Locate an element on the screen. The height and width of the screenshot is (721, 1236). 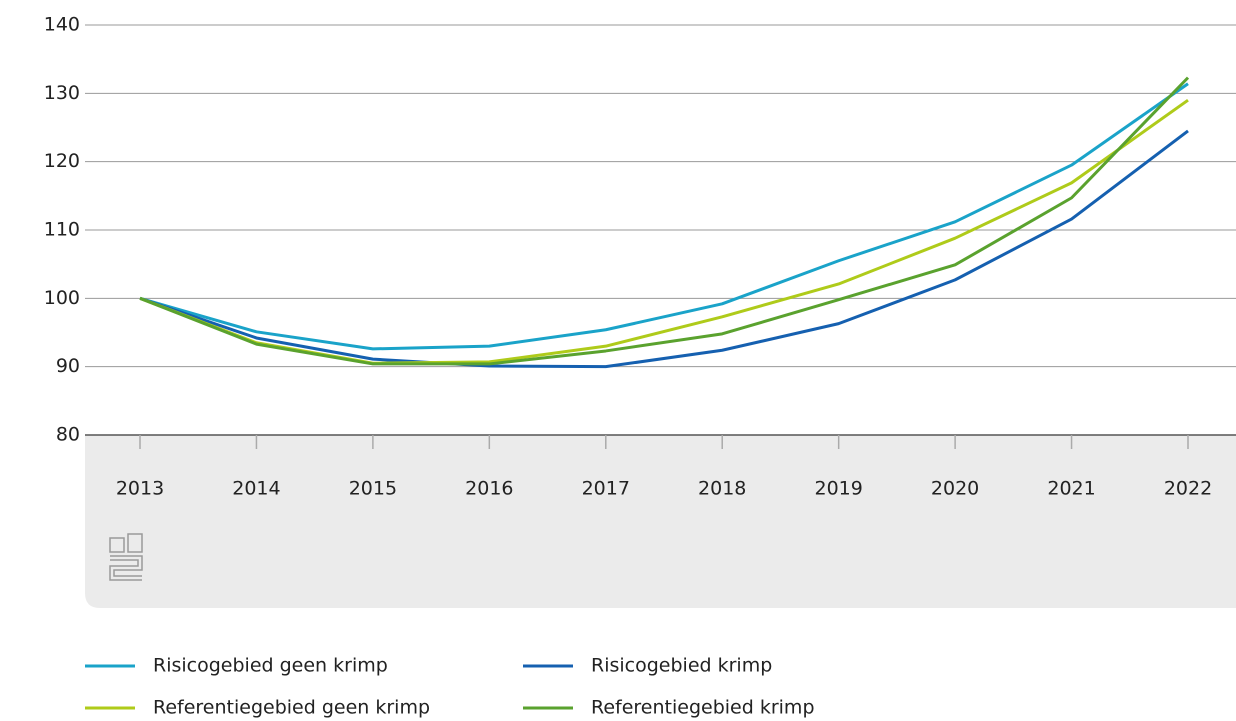
y-tick-label: 110 is located at coordinates (62, 230).